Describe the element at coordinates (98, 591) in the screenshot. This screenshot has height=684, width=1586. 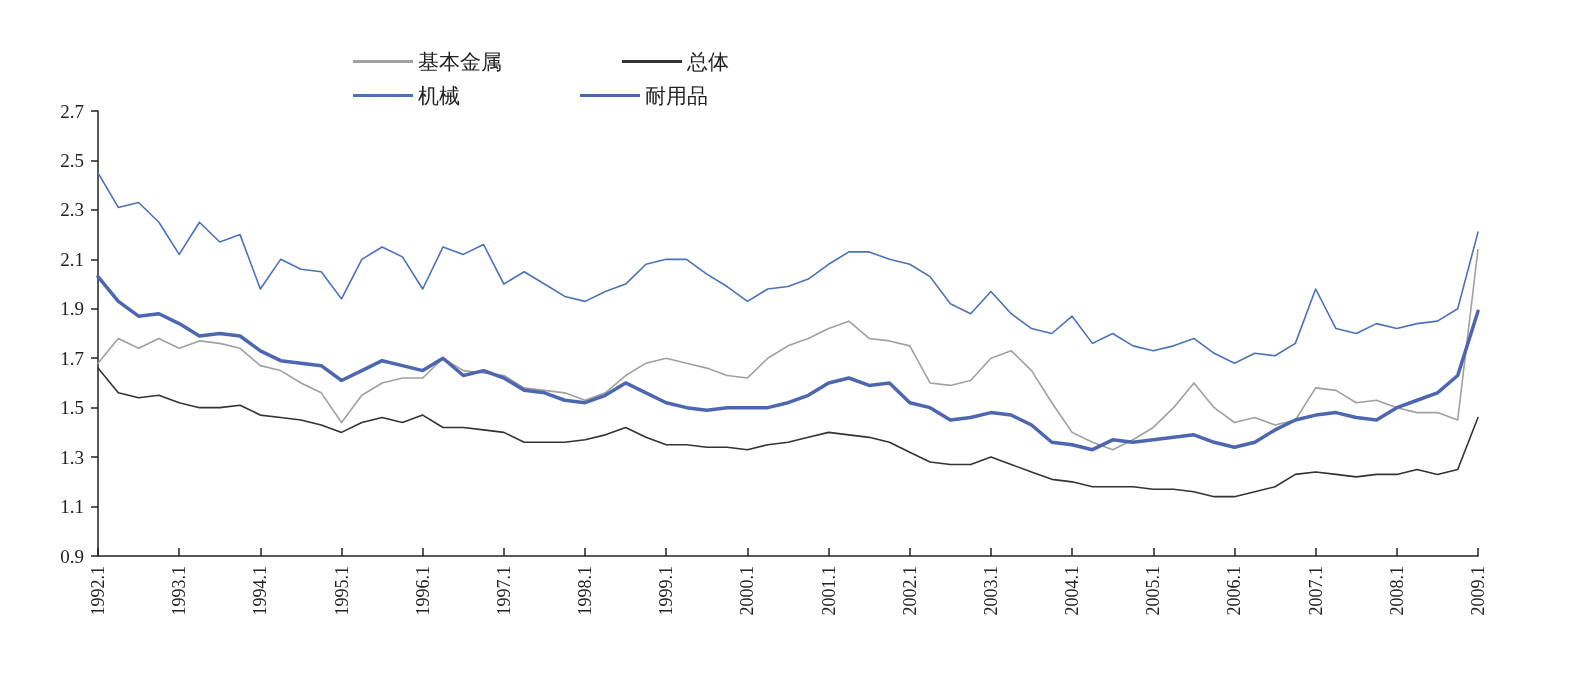
I see `x-tick-label: 1992.1` at that location.